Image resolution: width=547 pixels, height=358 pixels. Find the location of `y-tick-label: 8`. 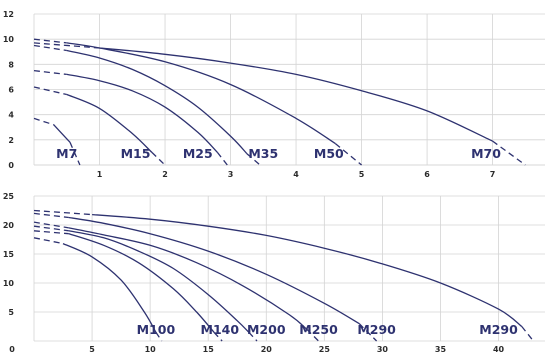

y-tick-label: 8 is located at coordinates (11, 64).